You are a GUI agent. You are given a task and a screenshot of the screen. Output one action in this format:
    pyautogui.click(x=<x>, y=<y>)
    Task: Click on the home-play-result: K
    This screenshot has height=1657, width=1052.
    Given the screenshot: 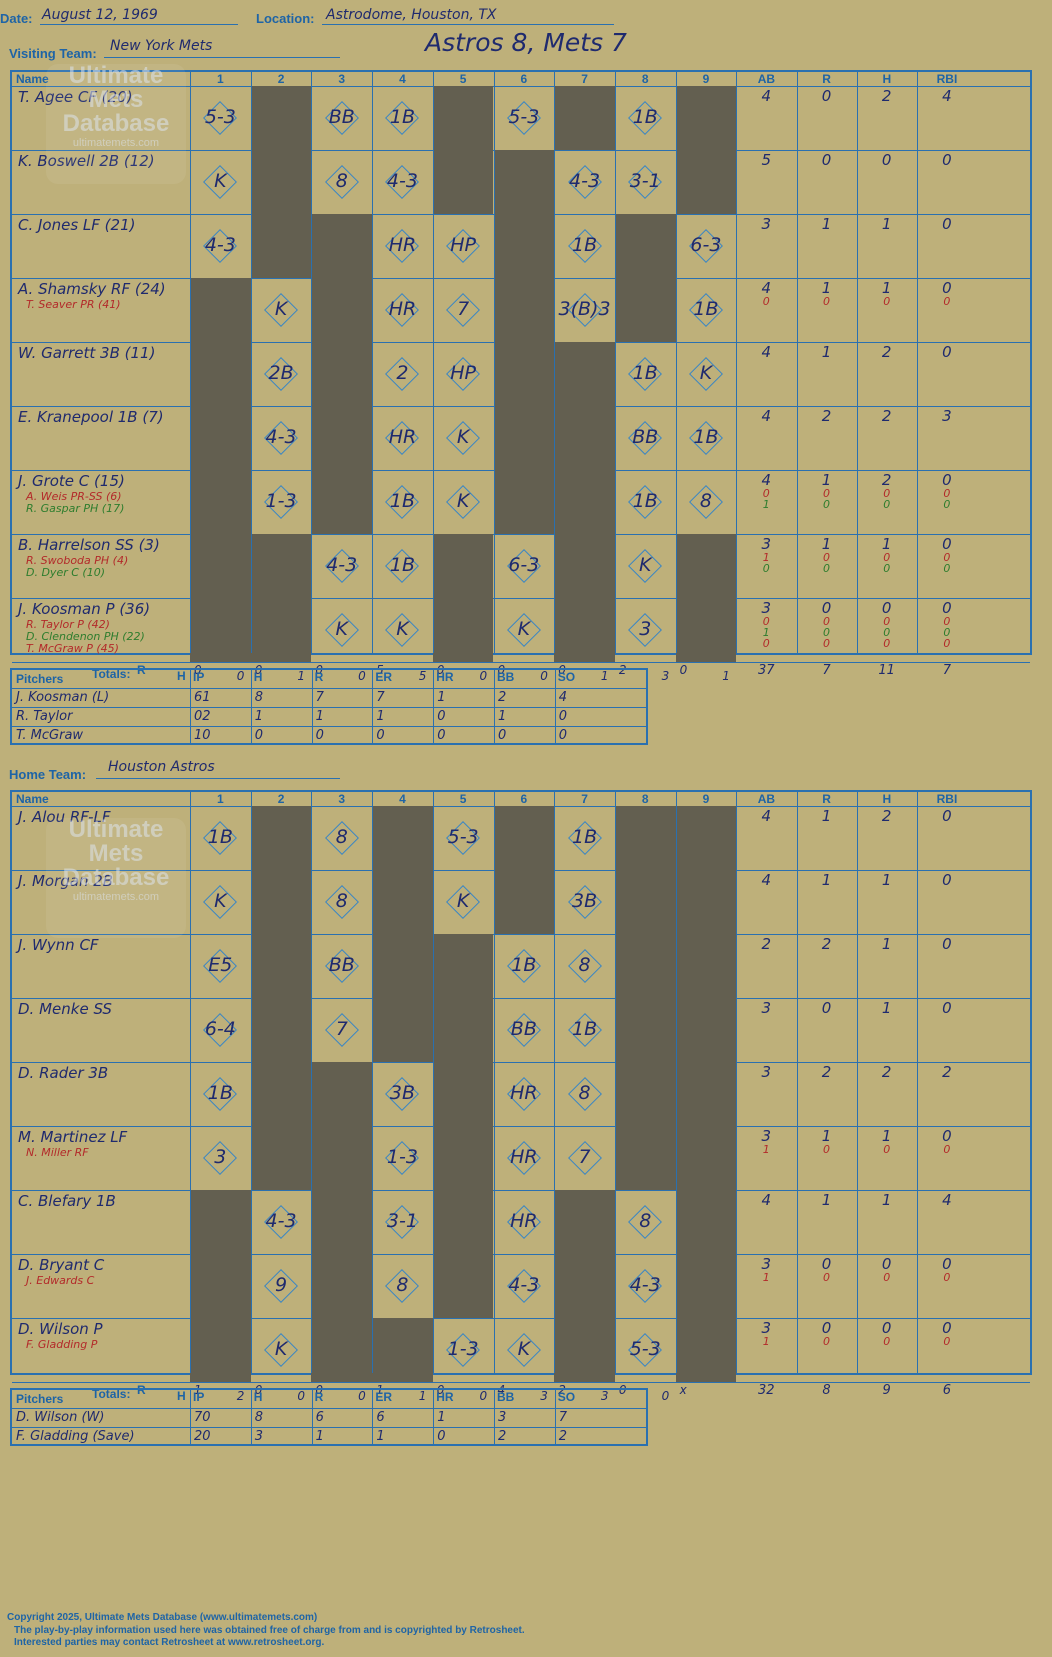 What is the action you would take?
    pyautogui.click(x=524, y=1349)
    